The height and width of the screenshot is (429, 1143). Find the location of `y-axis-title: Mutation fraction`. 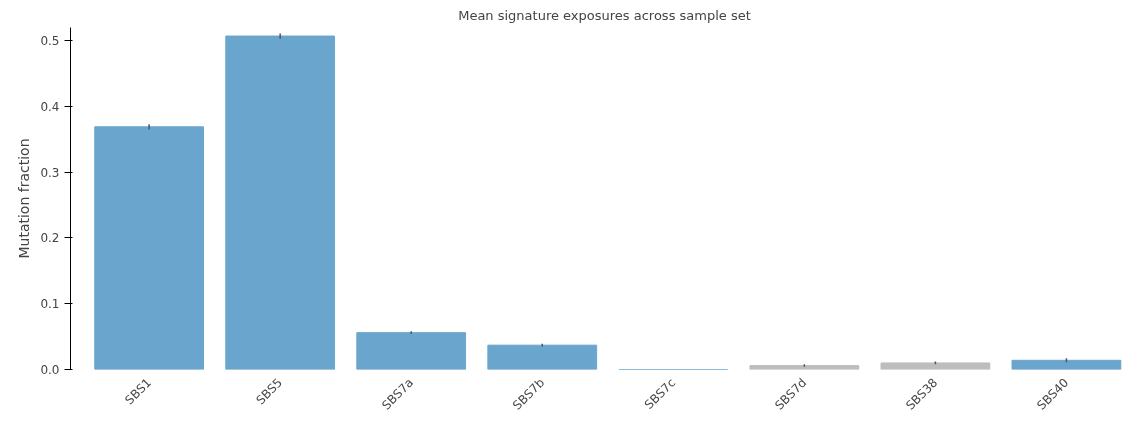

y-axis-title: Mutation fraction is located at coordinates (24, 198).